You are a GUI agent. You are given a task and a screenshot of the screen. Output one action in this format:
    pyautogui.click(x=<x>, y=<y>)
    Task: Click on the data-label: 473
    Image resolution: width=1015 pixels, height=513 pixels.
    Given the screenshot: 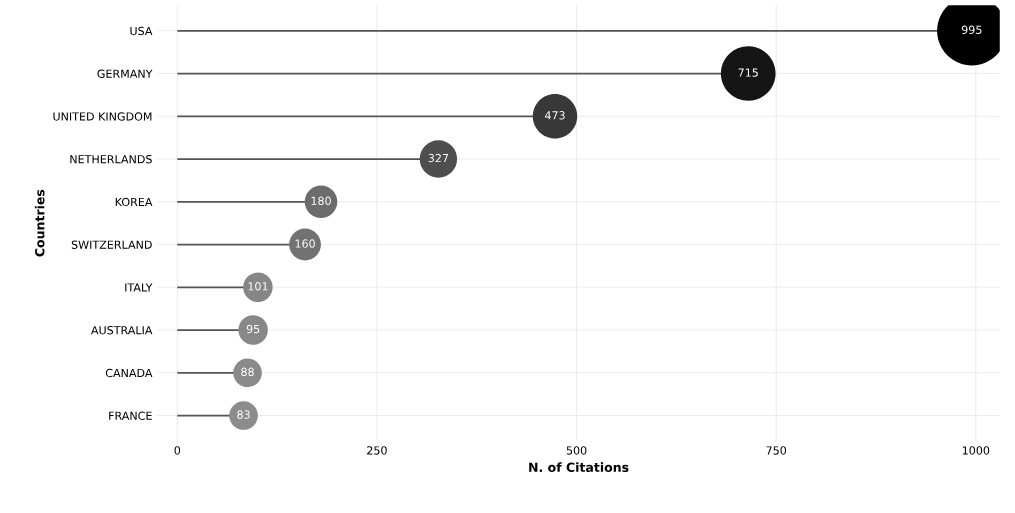 What is the action you would take?
    pyautogui.click(x=554, y=115)
    